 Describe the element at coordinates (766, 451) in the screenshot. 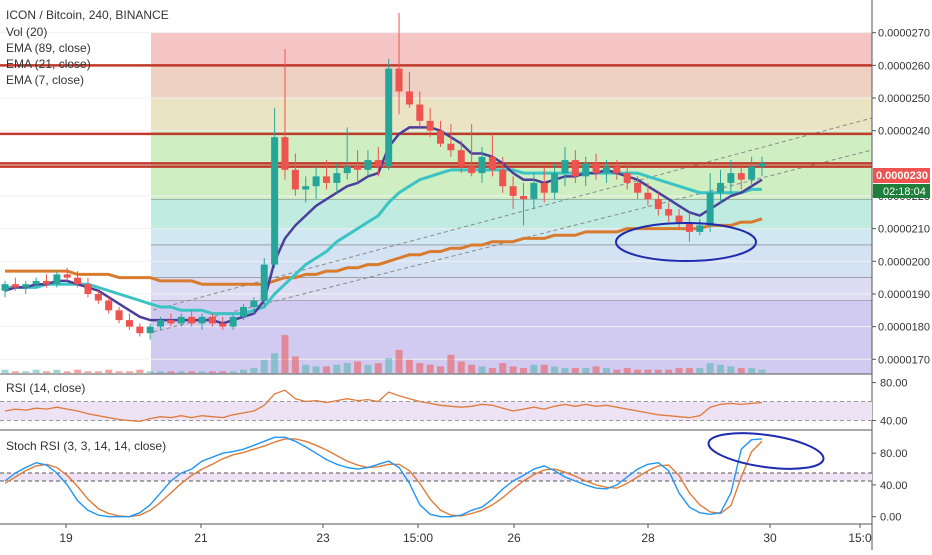

I see `annotation-ellipse-stoch` at that location.